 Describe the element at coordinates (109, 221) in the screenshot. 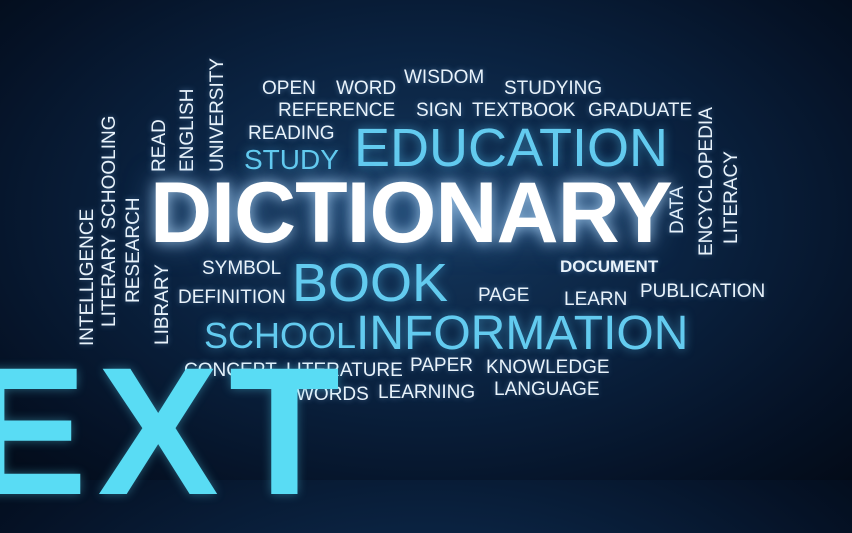

I see `word-literary-schooling: LITERARY SCHOOLING` at that location.